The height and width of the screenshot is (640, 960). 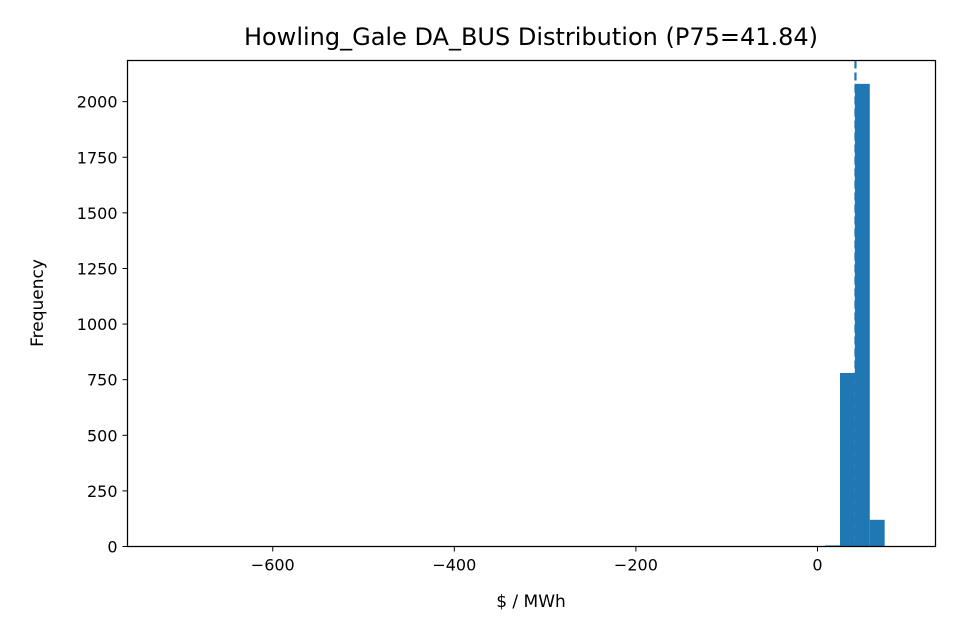 I want to click on y-tick-label: 1250, so click(x=97, y=268).